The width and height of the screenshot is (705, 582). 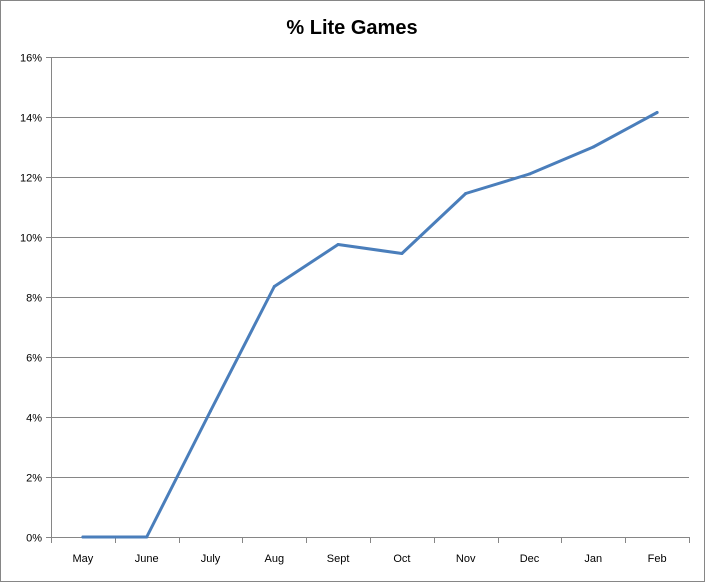 I want to click on x-tick-label: Dec, so click(x=530, y=559).